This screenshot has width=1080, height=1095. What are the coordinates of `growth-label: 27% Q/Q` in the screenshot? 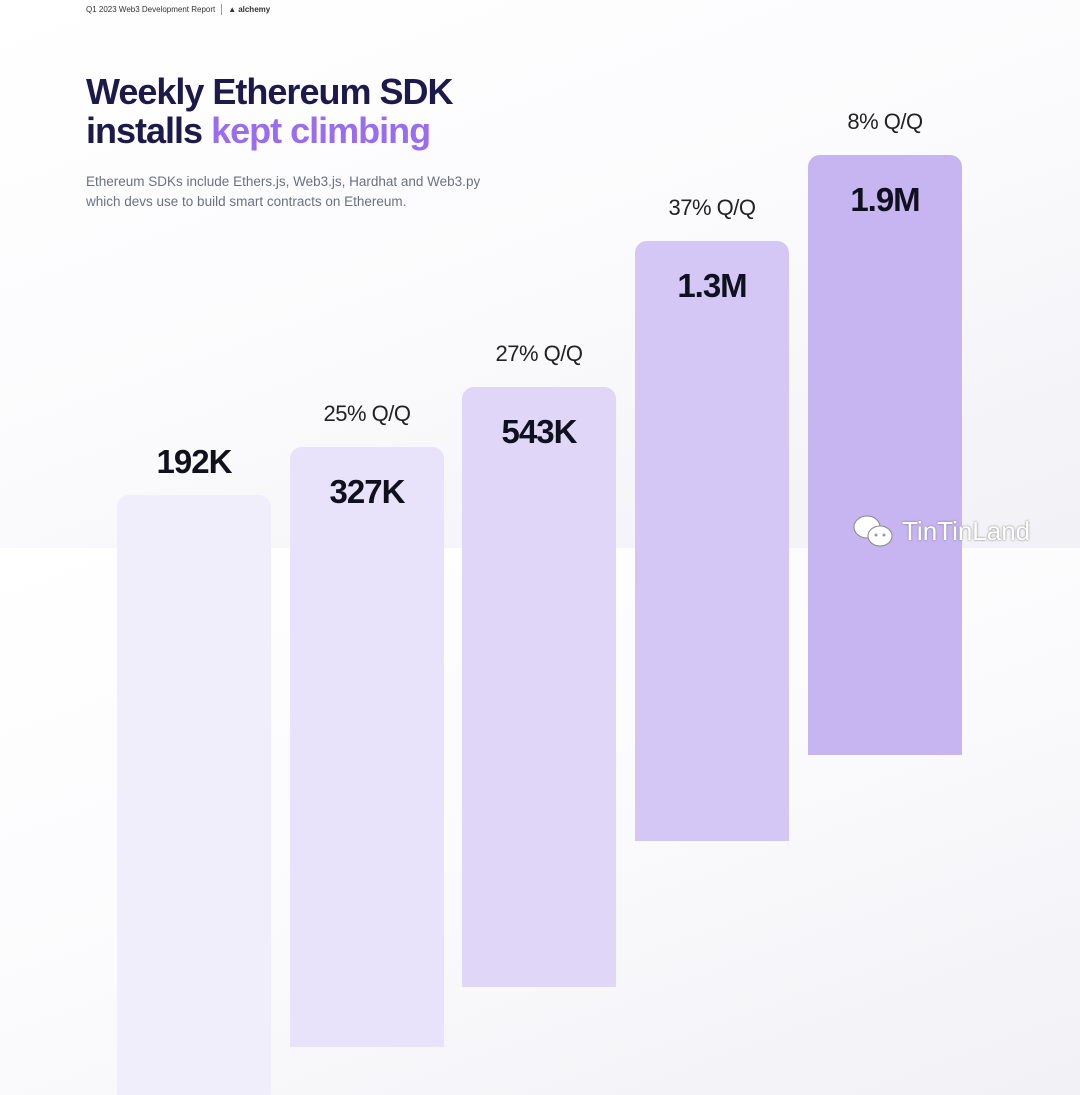 It's located at (539, 354).